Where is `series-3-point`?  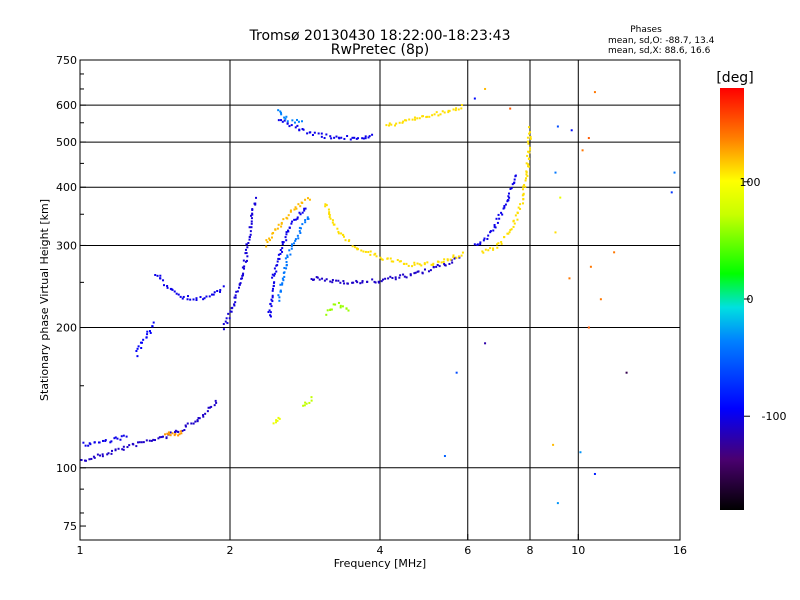
series-3-point is located at coordinates (142, 342).